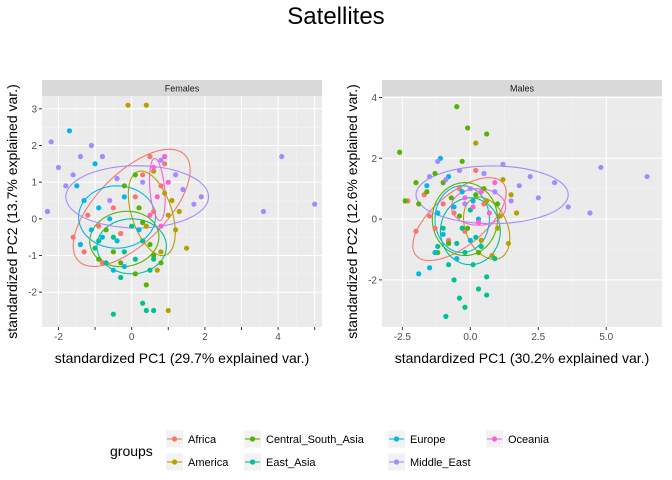 The width and height of the screenshot is (672, 480). I want to click on y-tick-label: -2, so click(32, 293).